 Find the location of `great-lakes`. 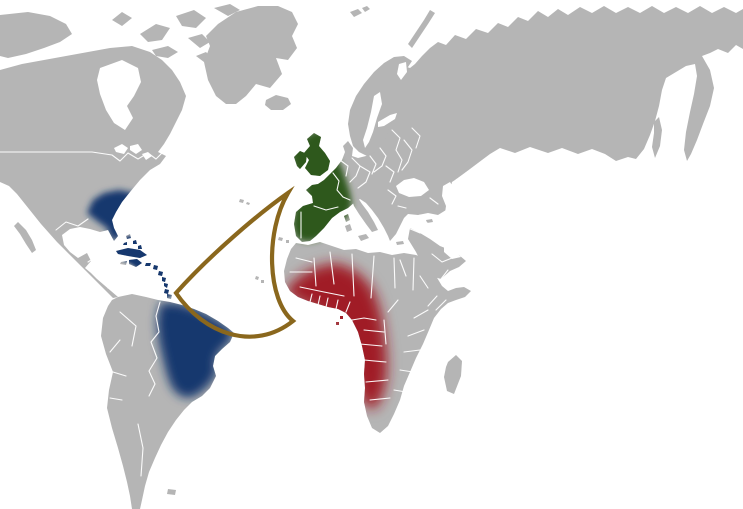

great-lakes is located at coordinates (133, 152).